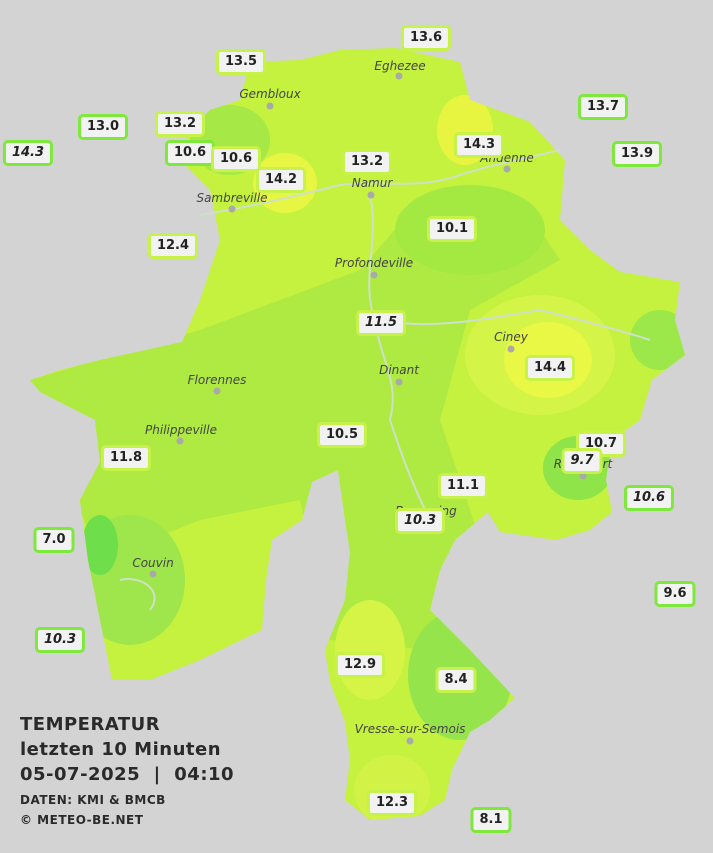  Describe the element at coordinates (675, 594) in the screenshot. I see `station-value: 9.6` at that location.